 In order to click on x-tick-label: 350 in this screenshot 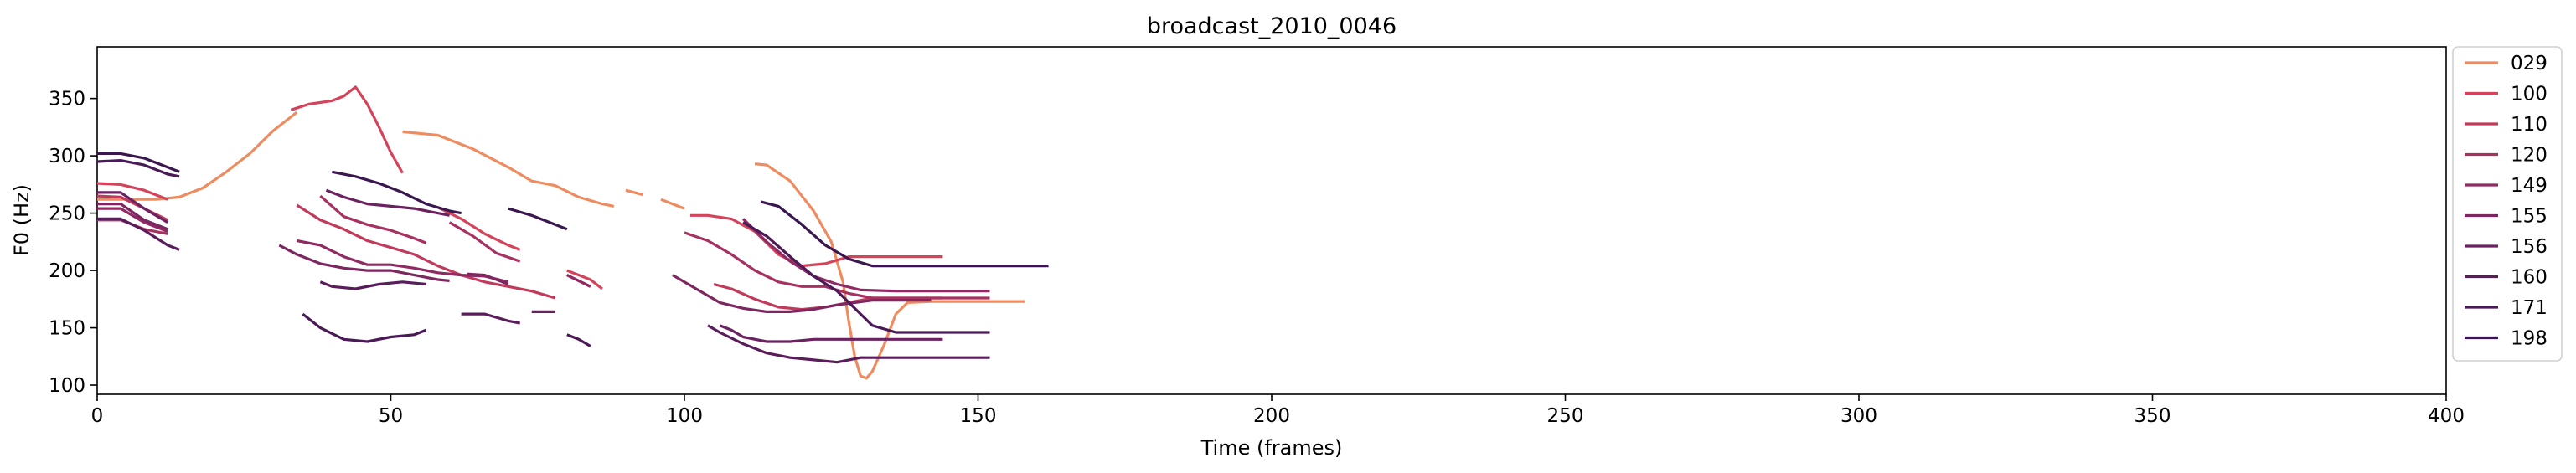, I will do `click(2153, 416)`.